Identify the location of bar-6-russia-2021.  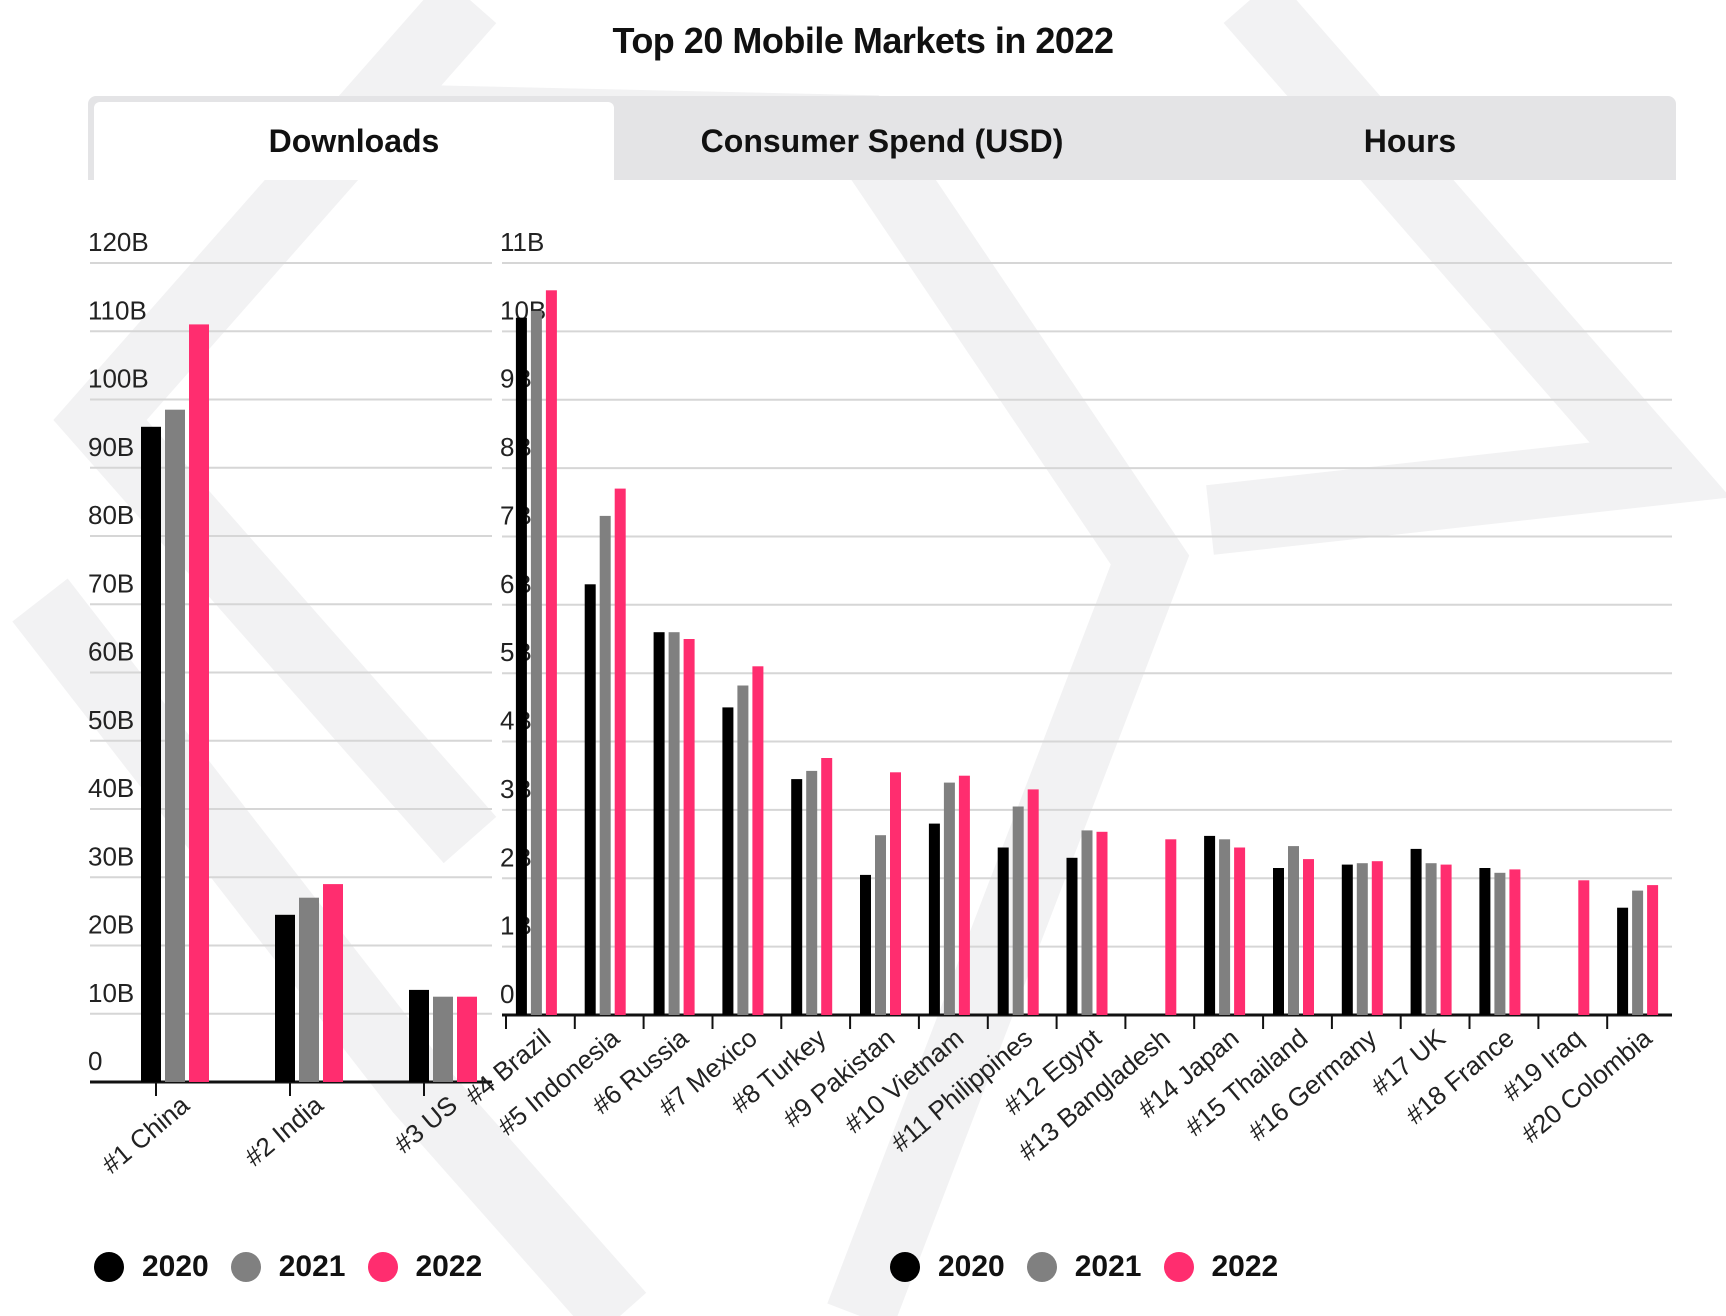
(674, 823).